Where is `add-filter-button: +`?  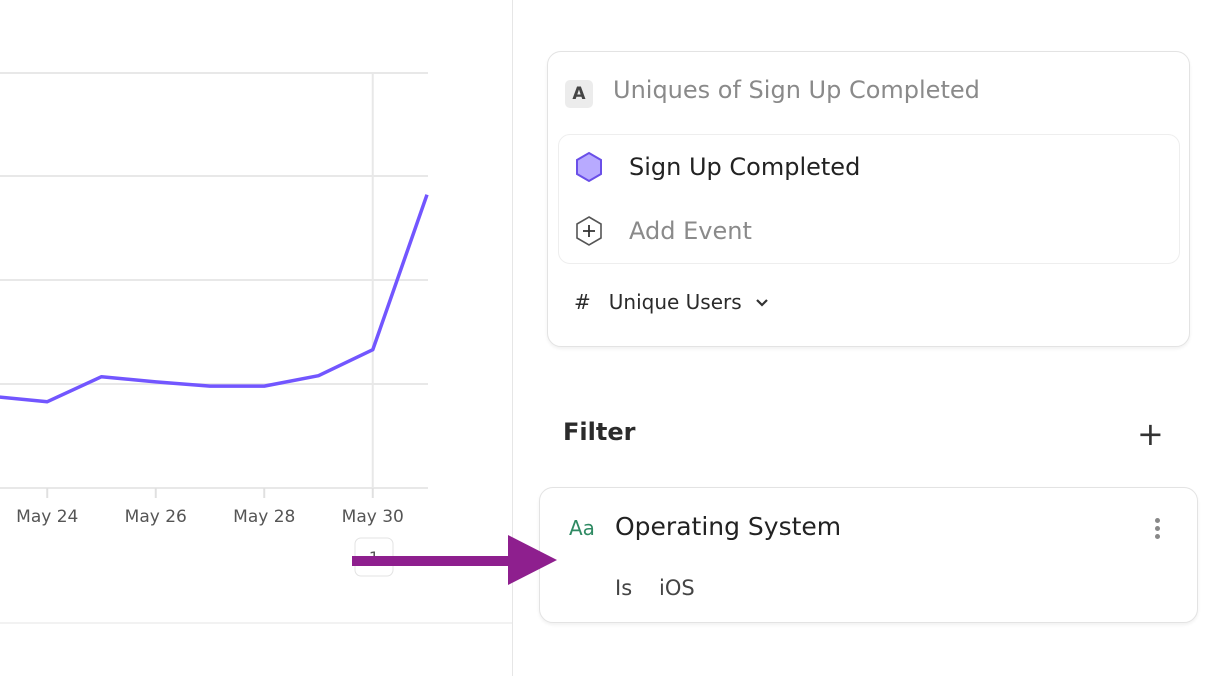 add-filter-button: + is located at coordinates (1150, 434).